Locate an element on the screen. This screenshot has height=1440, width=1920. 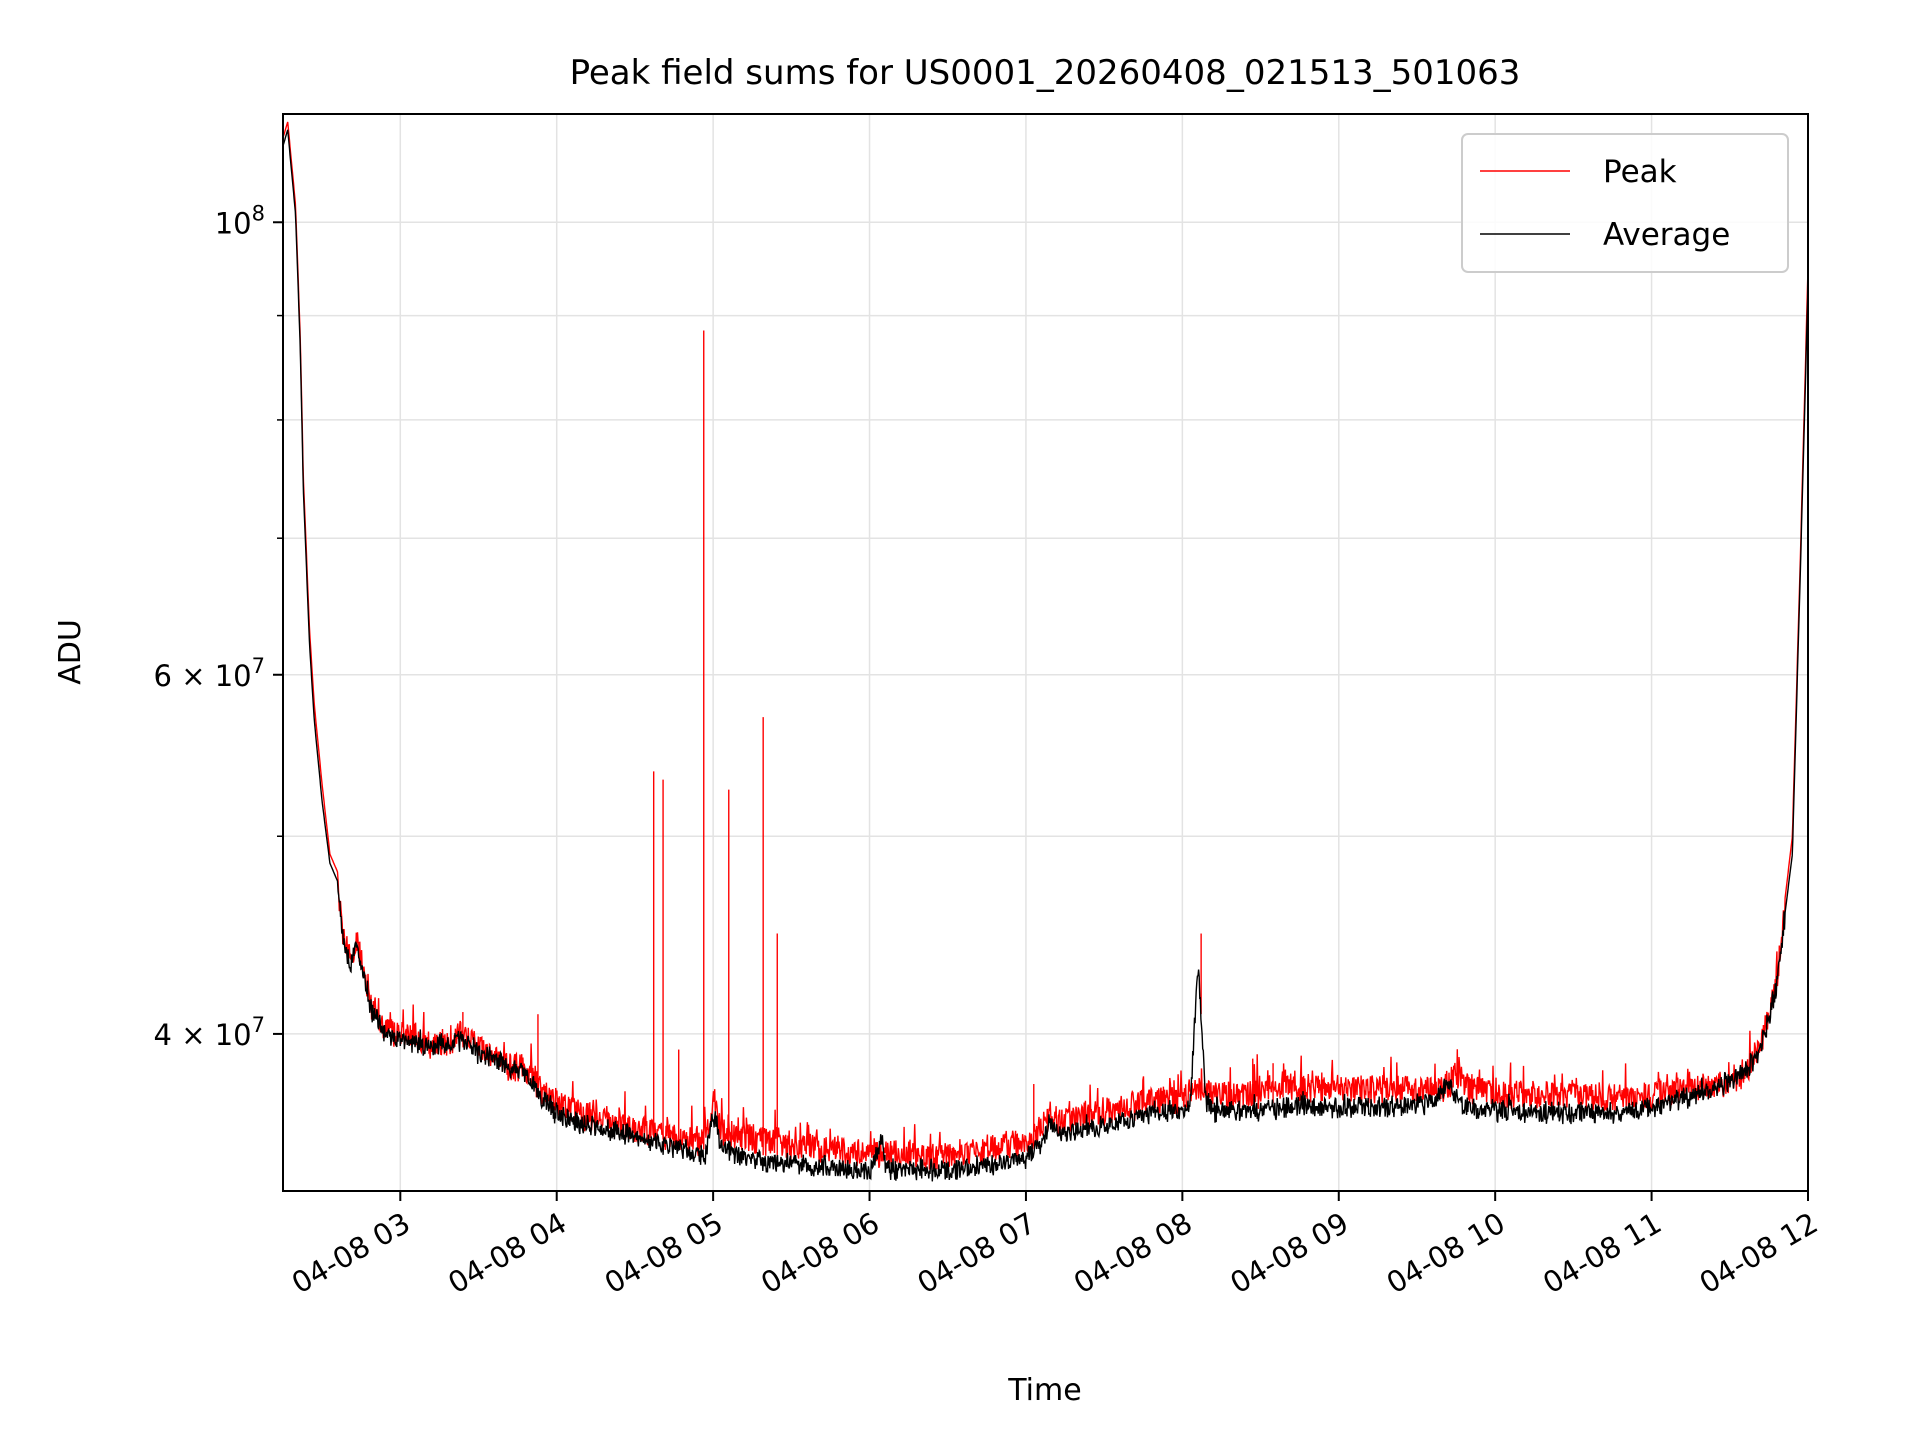
x-axis-label: Time is located at coordinates (1044, 1390).